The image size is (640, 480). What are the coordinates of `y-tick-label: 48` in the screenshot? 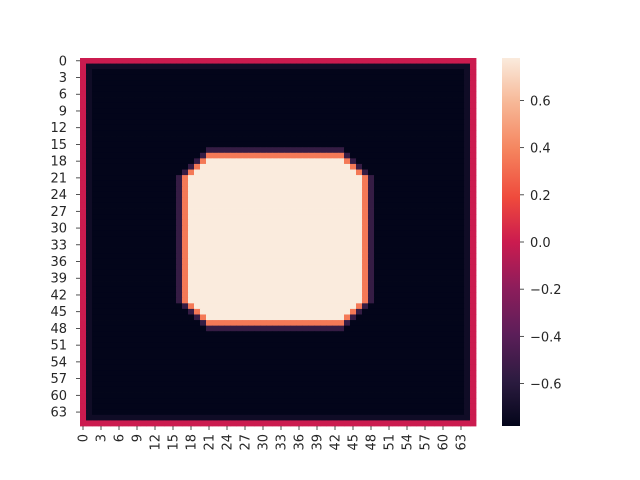 It's located at (58, 329).